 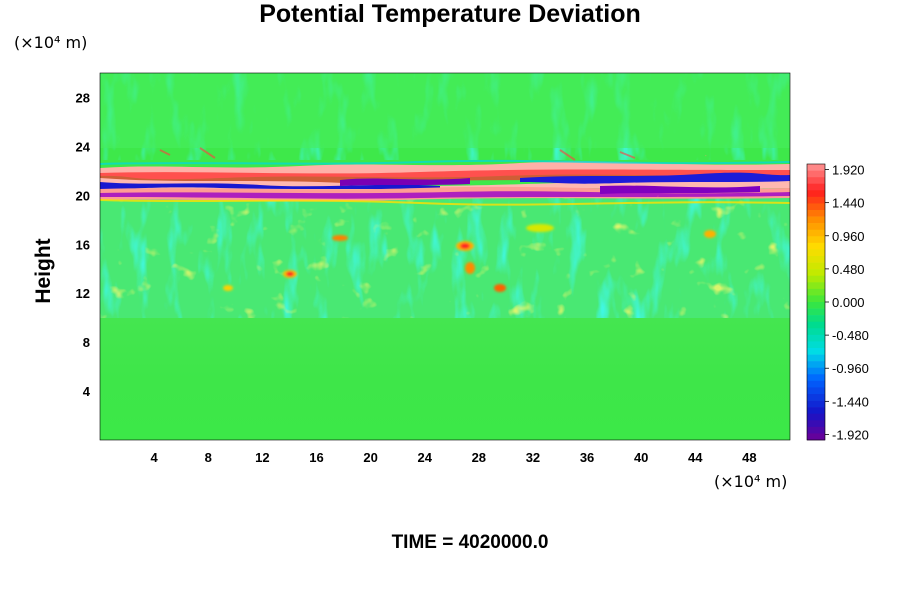 I want to click on x-tick-label: 24, so click(x=424, y=457).